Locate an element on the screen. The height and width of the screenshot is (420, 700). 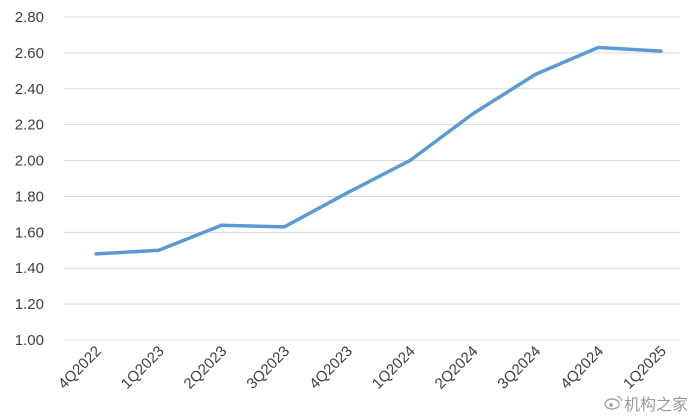
x-tick-label: 4Q2023 is located at coordinates (331, 368).